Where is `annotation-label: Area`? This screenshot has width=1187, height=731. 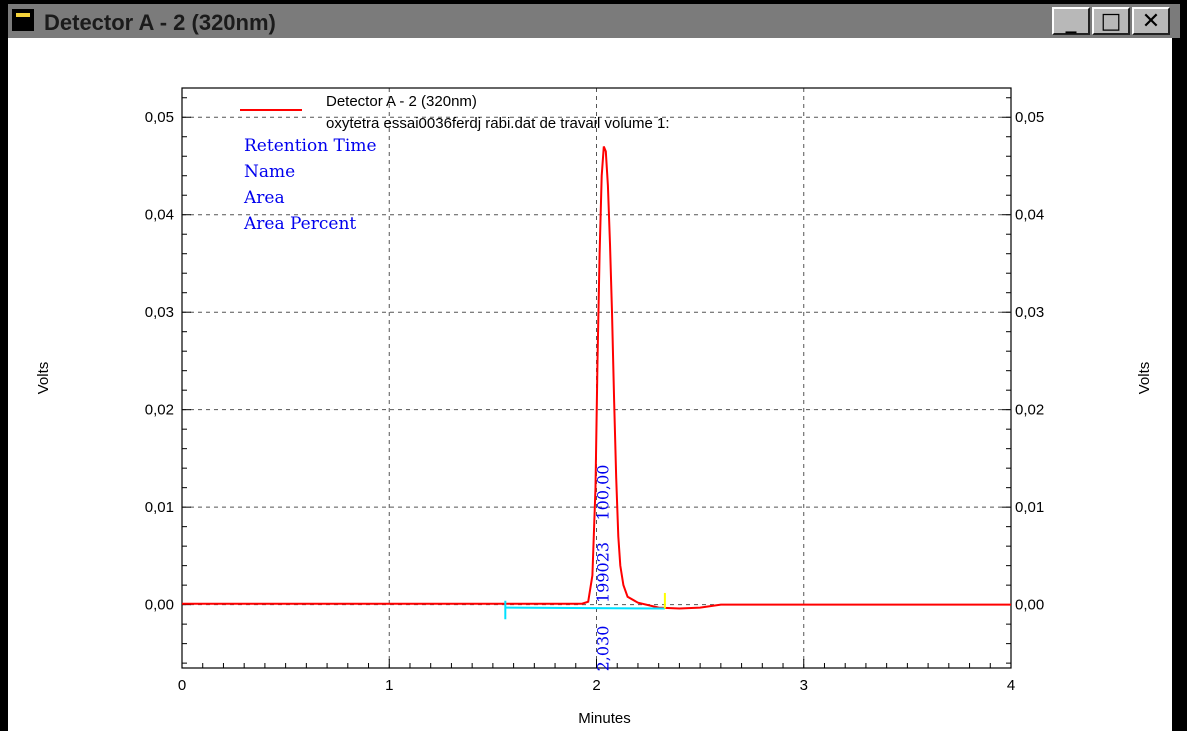 annotation-label: Area is located at coordinates (264, 198).